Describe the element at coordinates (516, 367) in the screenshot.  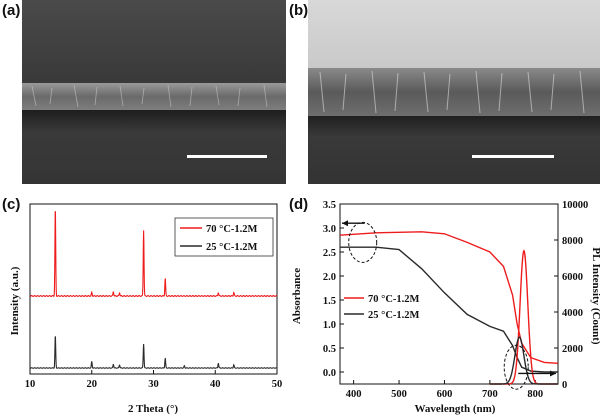
I see `pl-annotation-ellipse` at that location.